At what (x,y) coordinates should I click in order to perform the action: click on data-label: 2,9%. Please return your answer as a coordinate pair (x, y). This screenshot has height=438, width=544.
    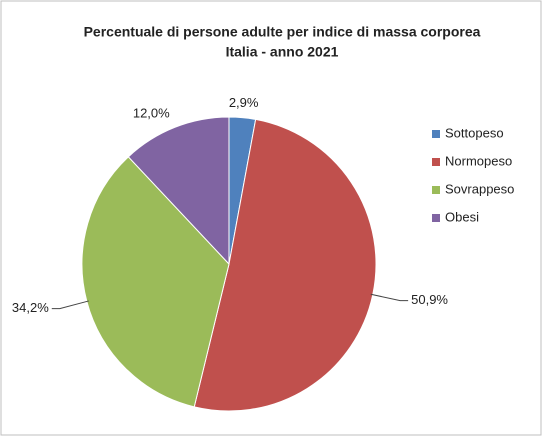
    Looking at the image, I should click on (244, 102).